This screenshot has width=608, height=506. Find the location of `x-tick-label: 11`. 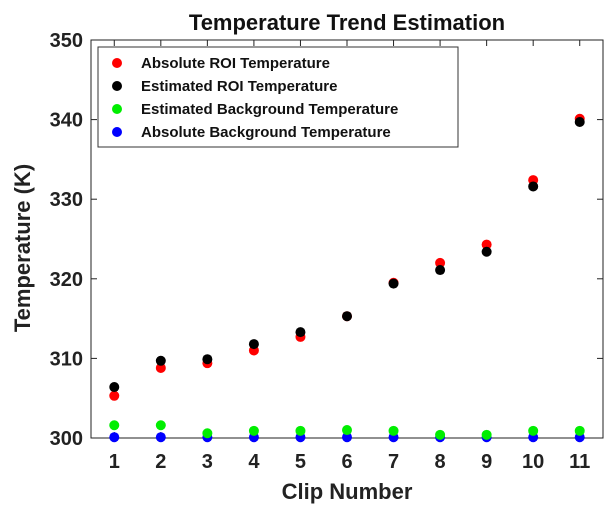

x-tick-label: 11 is located at coordinates (579, 462).